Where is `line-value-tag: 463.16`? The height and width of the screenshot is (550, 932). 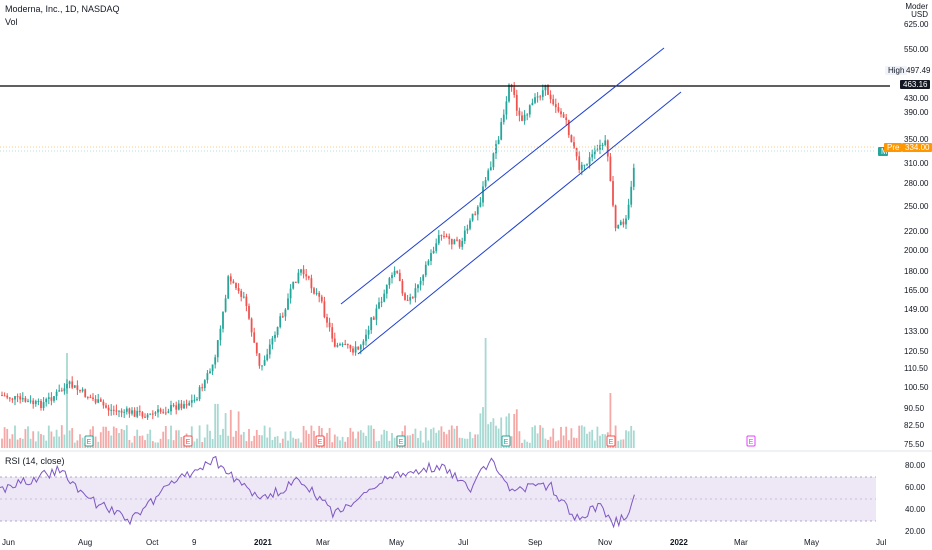
line-value-tag: 463.16 is located at coordinates (915, 84).